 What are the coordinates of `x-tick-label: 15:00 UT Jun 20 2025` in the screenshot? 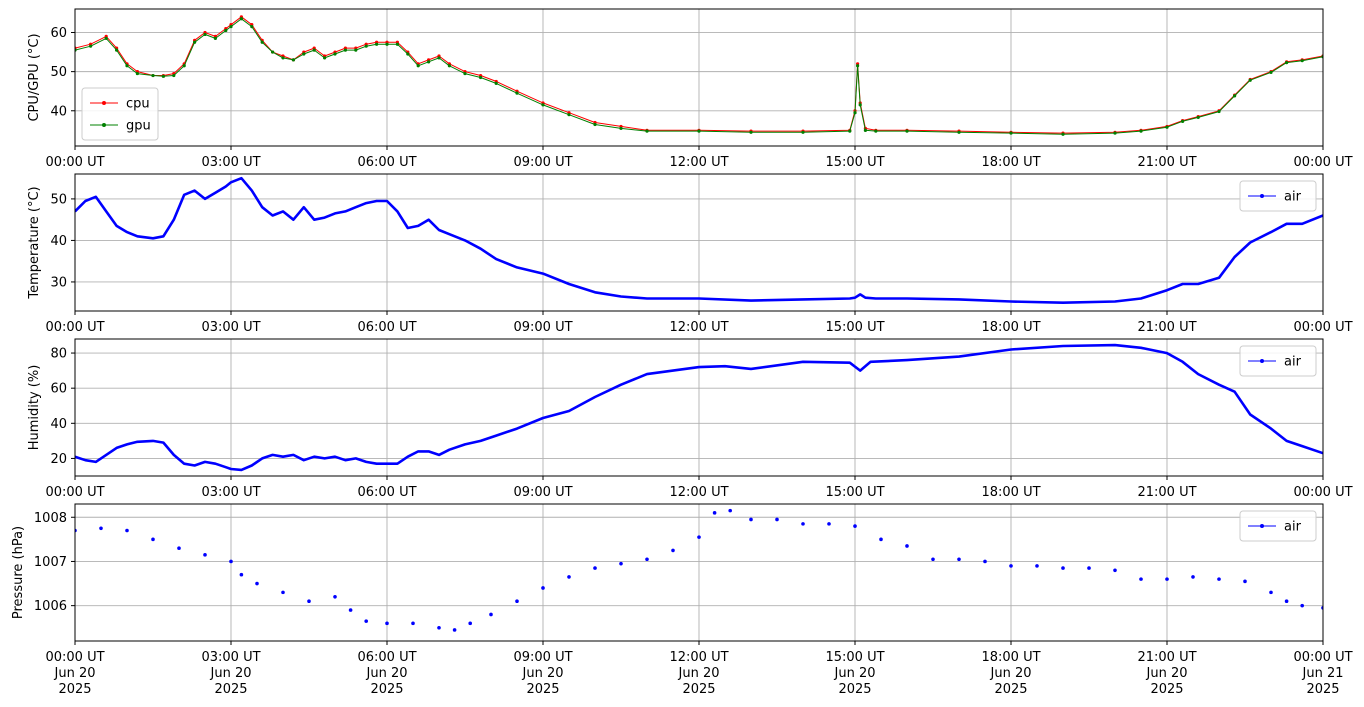 It's located at (854, 673).